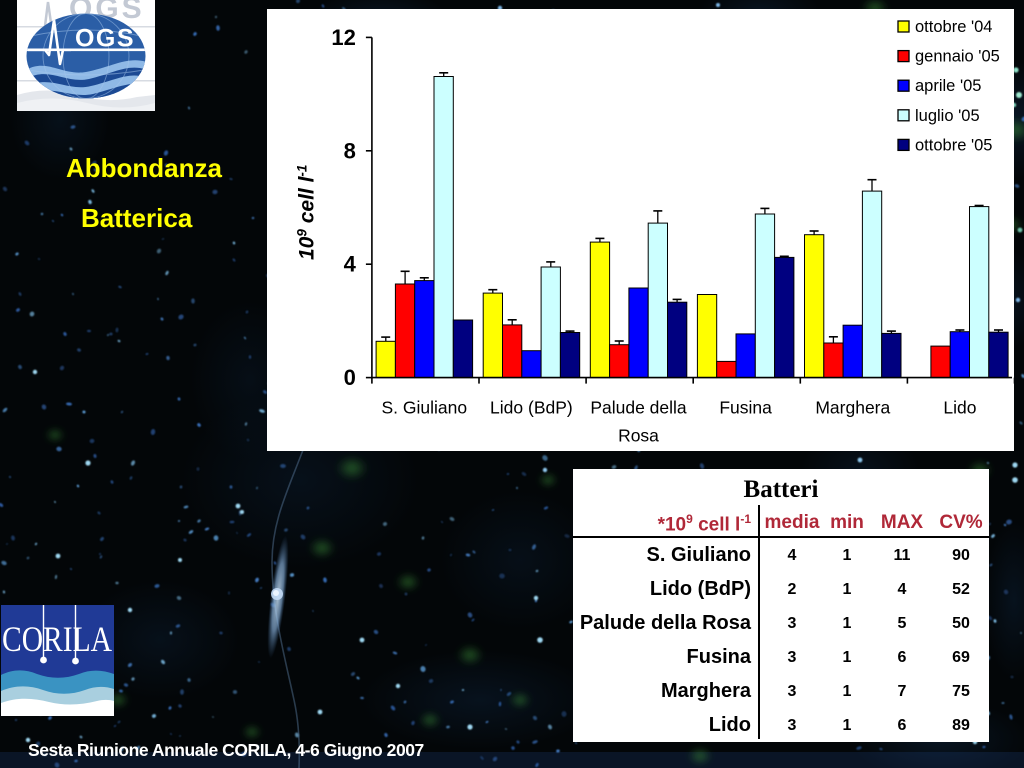 This screenshot has height=768, width=1024. I want to click on svg-text: OGS, so click(105, 39).